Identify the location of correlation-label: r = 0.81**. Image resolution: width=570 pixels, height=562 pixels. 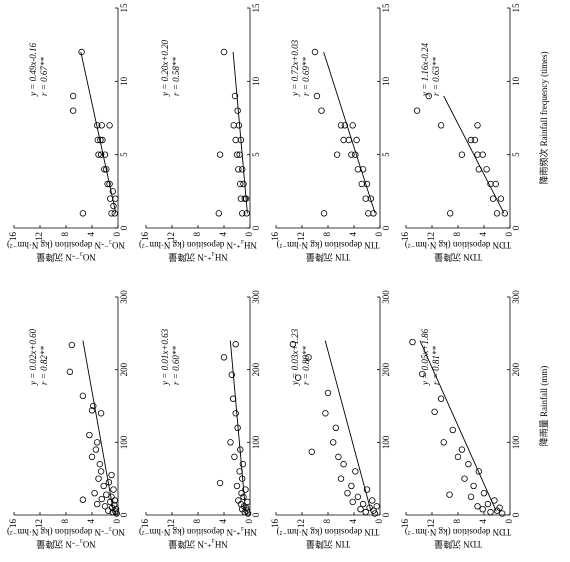
(436, 365).